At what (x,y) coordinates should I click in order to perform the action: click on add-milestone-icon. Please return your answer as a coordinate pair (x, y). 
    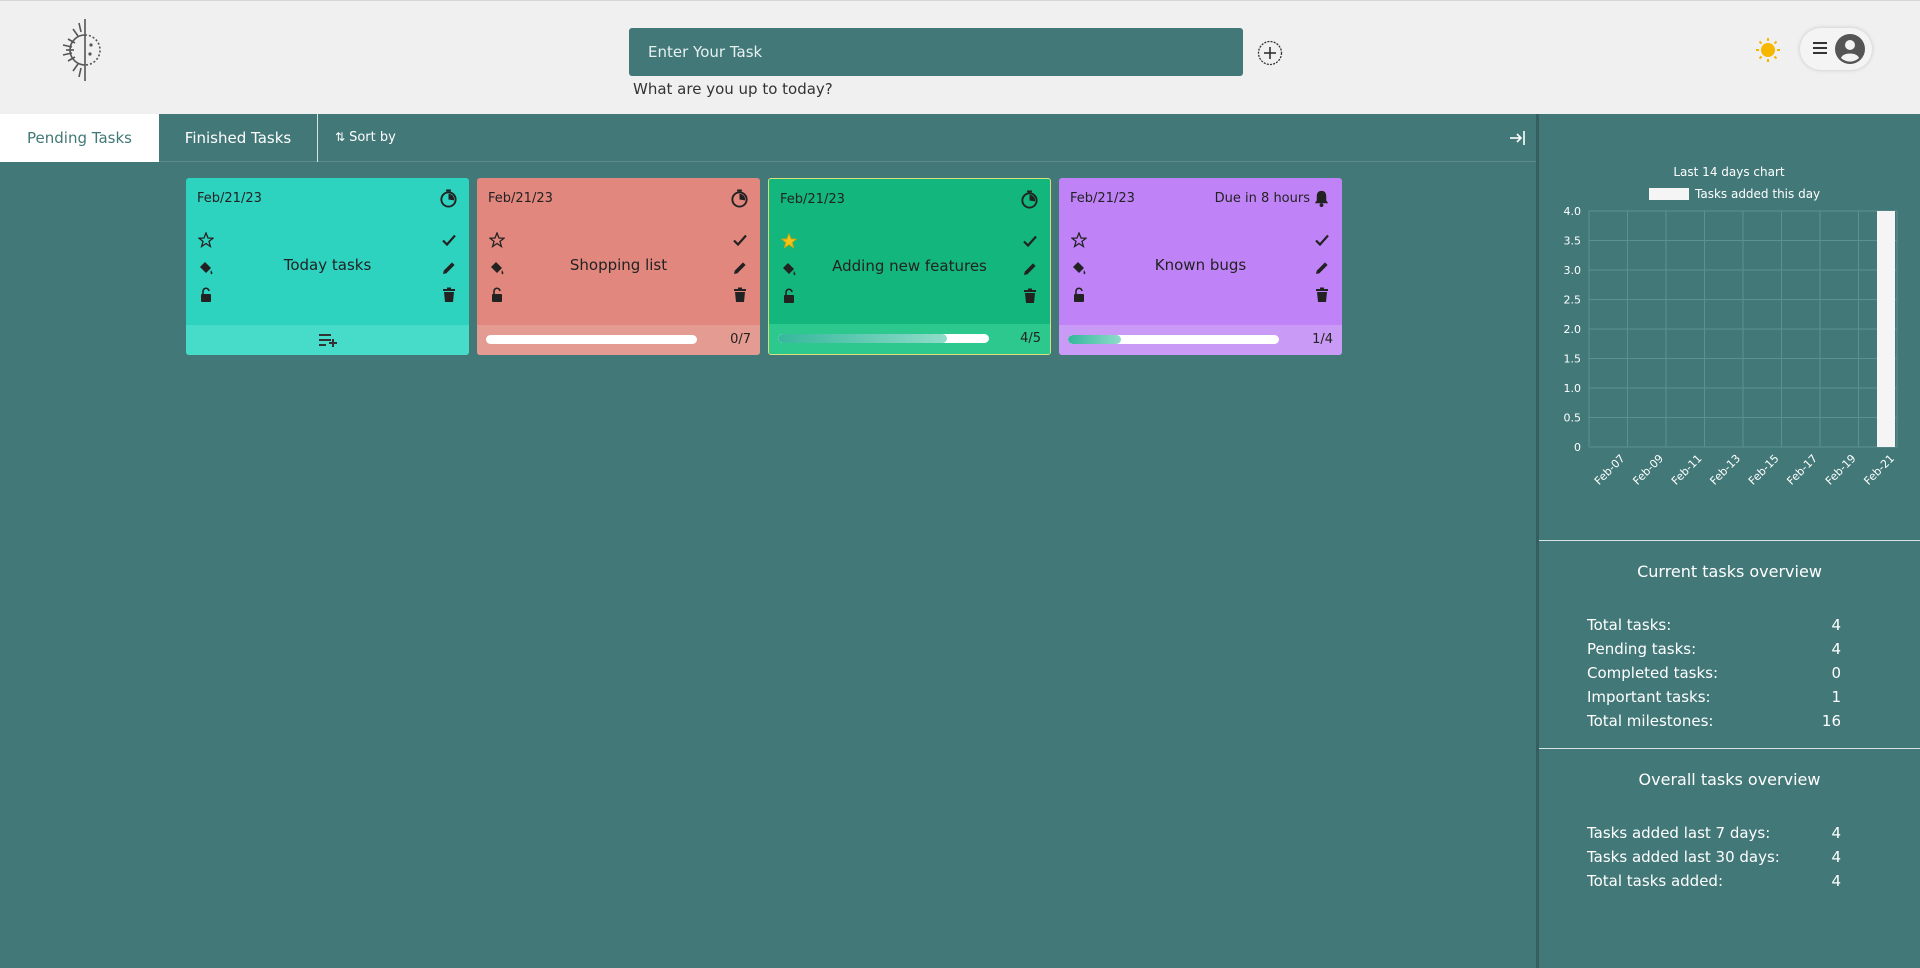
    Looking at the image, I should click on (328, 340).